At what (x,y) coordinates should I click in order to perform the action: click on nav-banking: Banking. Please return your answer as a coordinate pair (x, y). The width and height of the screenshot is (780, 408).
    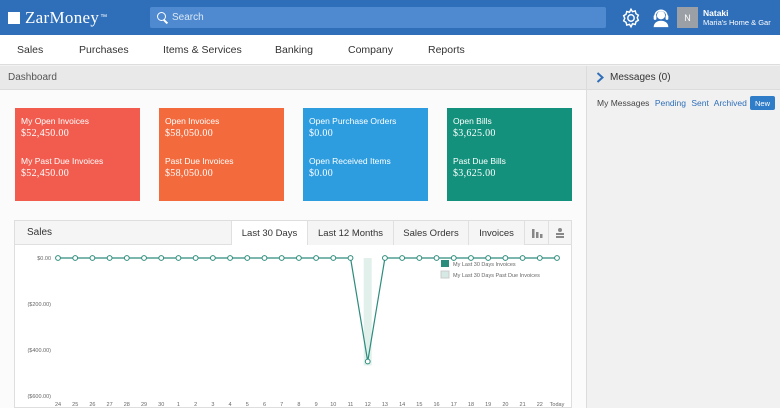
    Looking at the image, I should click on (294, 50).